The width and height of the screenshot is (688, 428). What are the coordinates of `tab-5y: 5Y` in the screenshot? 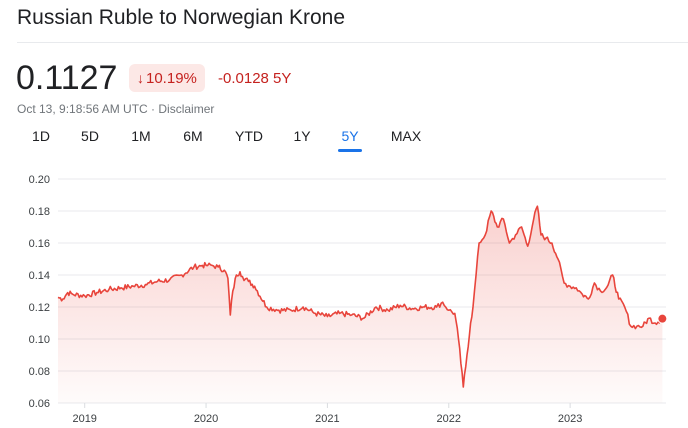 It's located at (350, 136).